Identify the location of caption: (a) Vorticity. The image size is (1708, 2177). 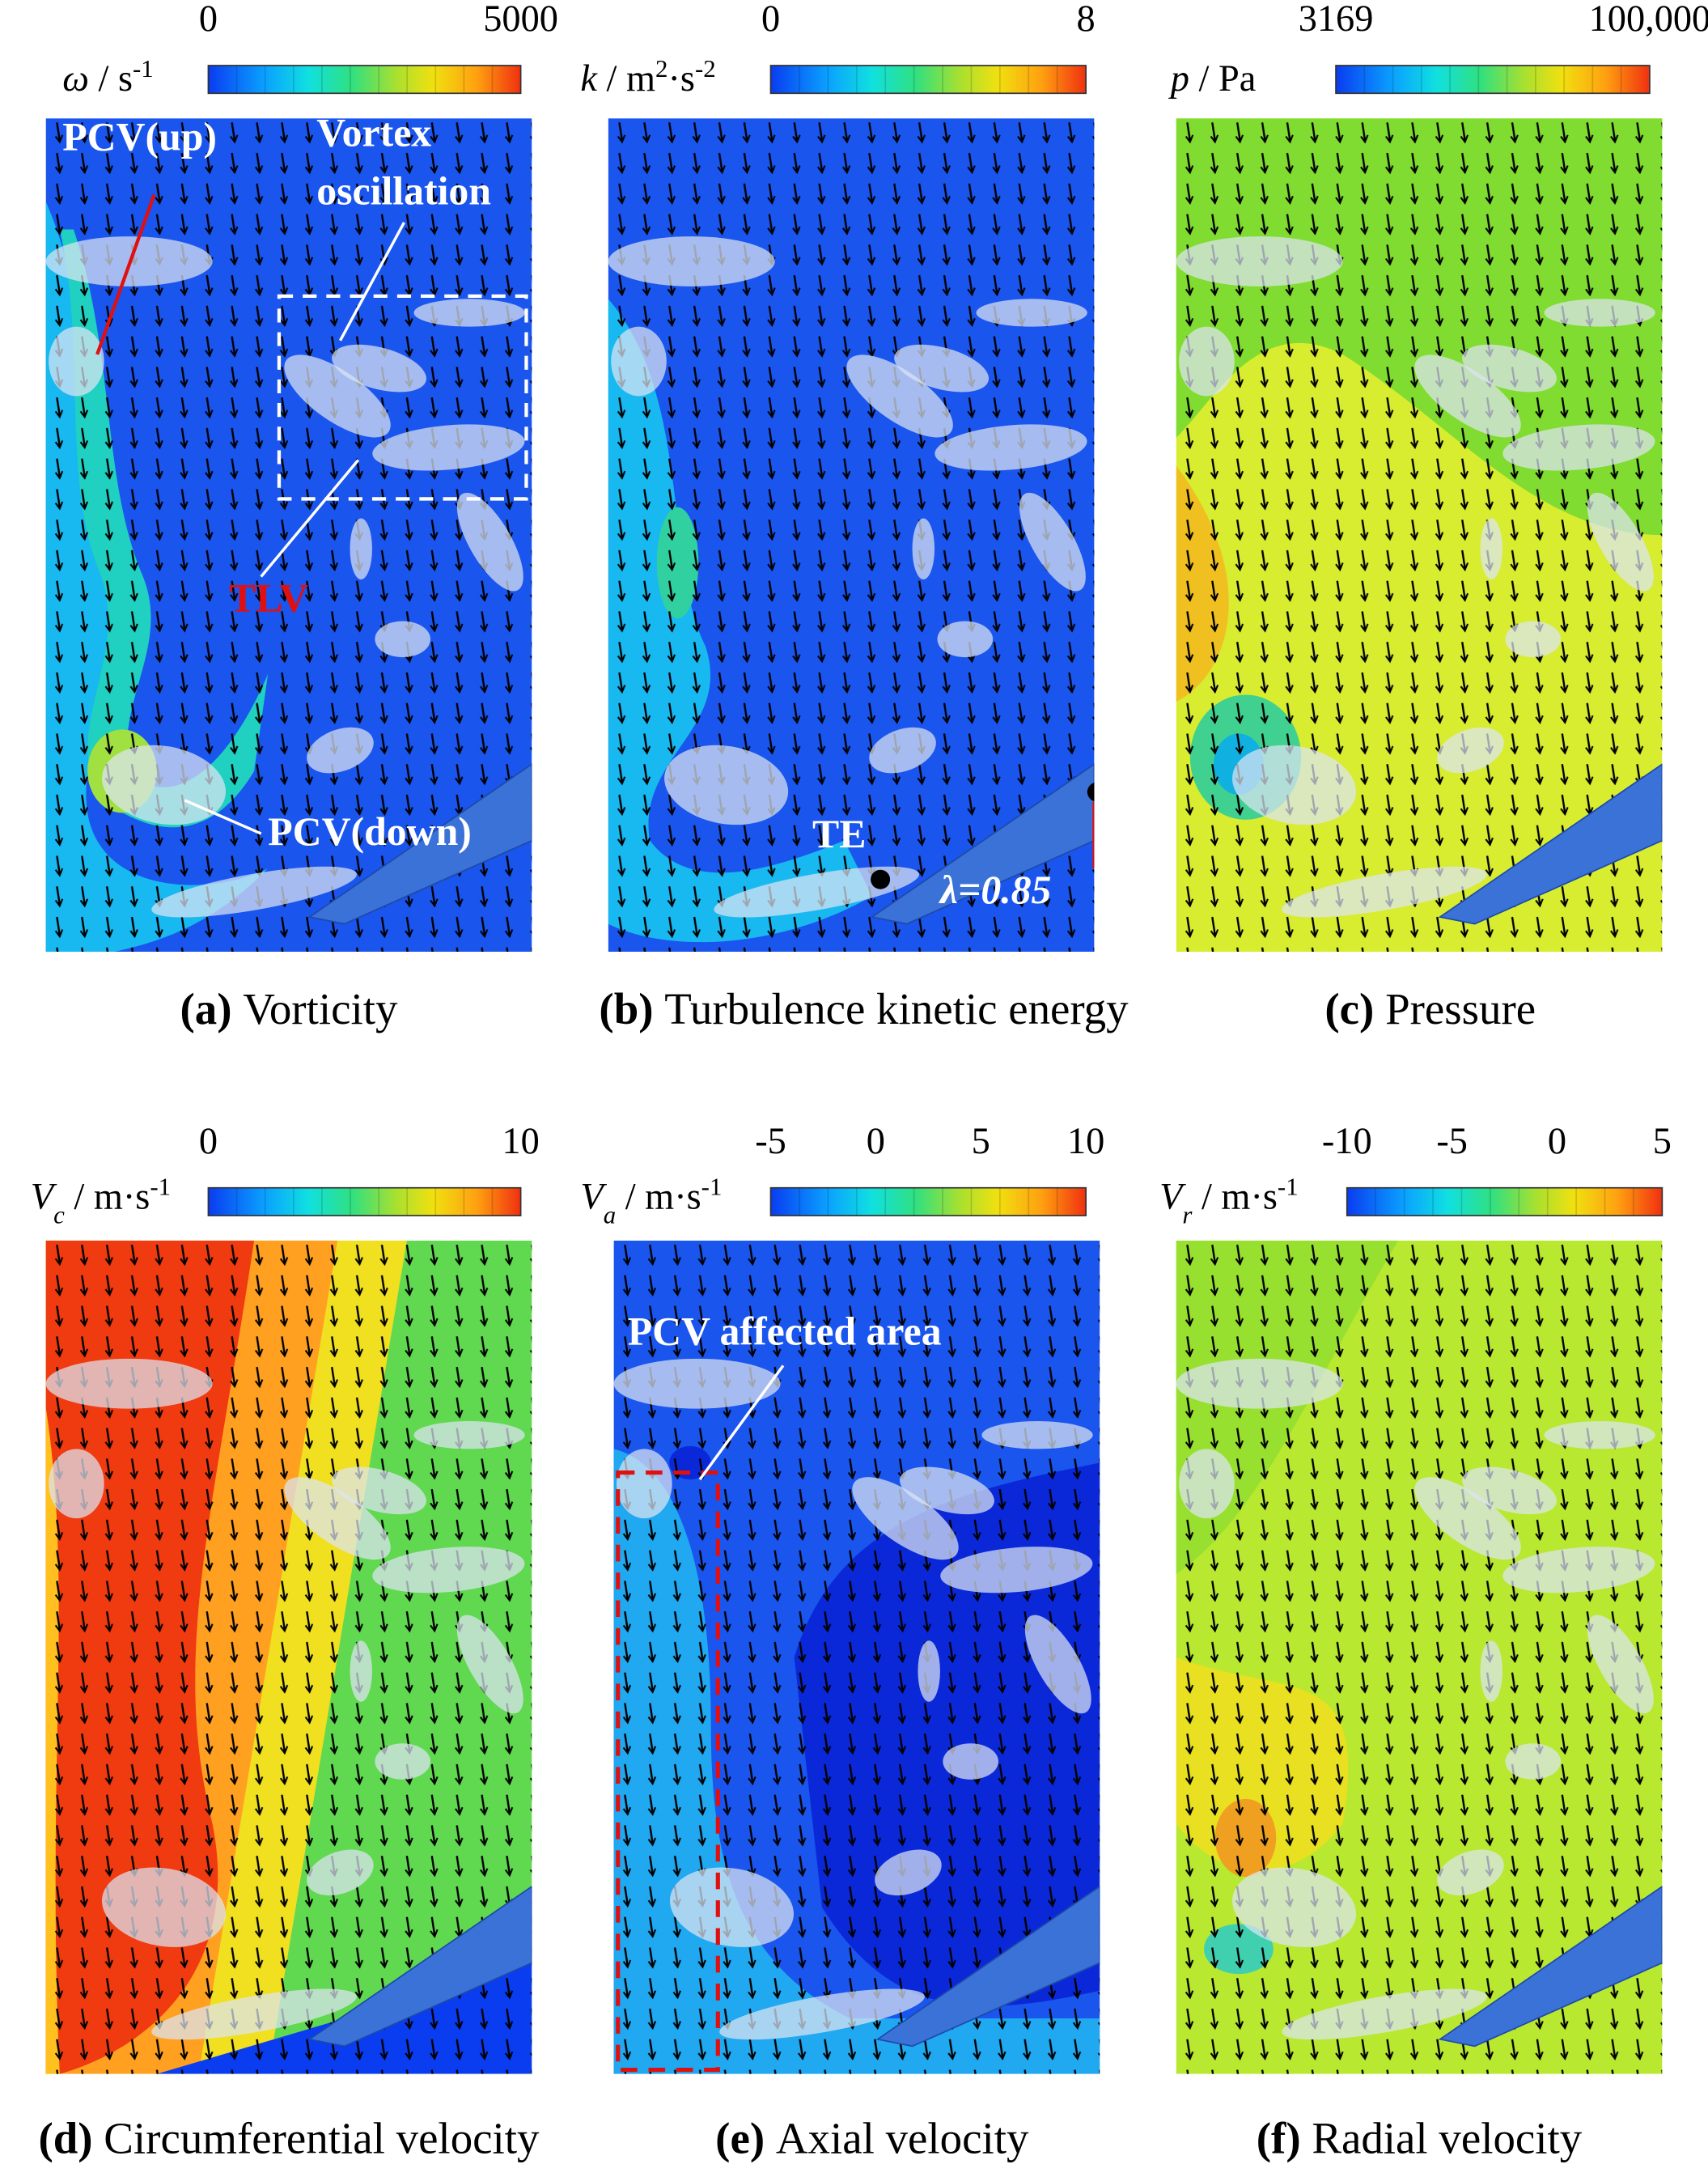
(289, 1008).